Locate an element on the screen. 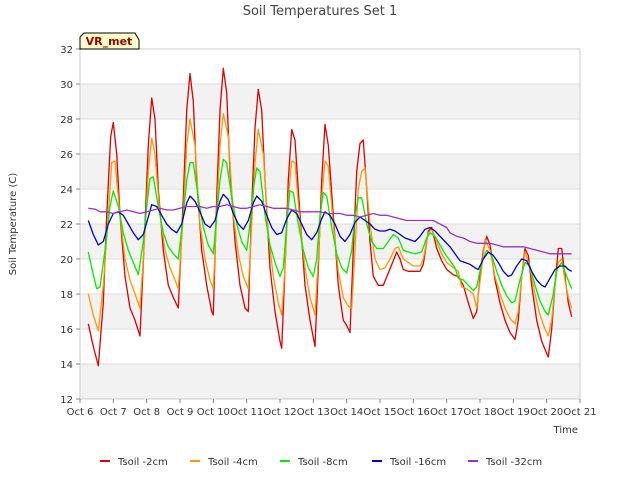  x-tick-label: Oct 18 is located at coordinates (479, 412).